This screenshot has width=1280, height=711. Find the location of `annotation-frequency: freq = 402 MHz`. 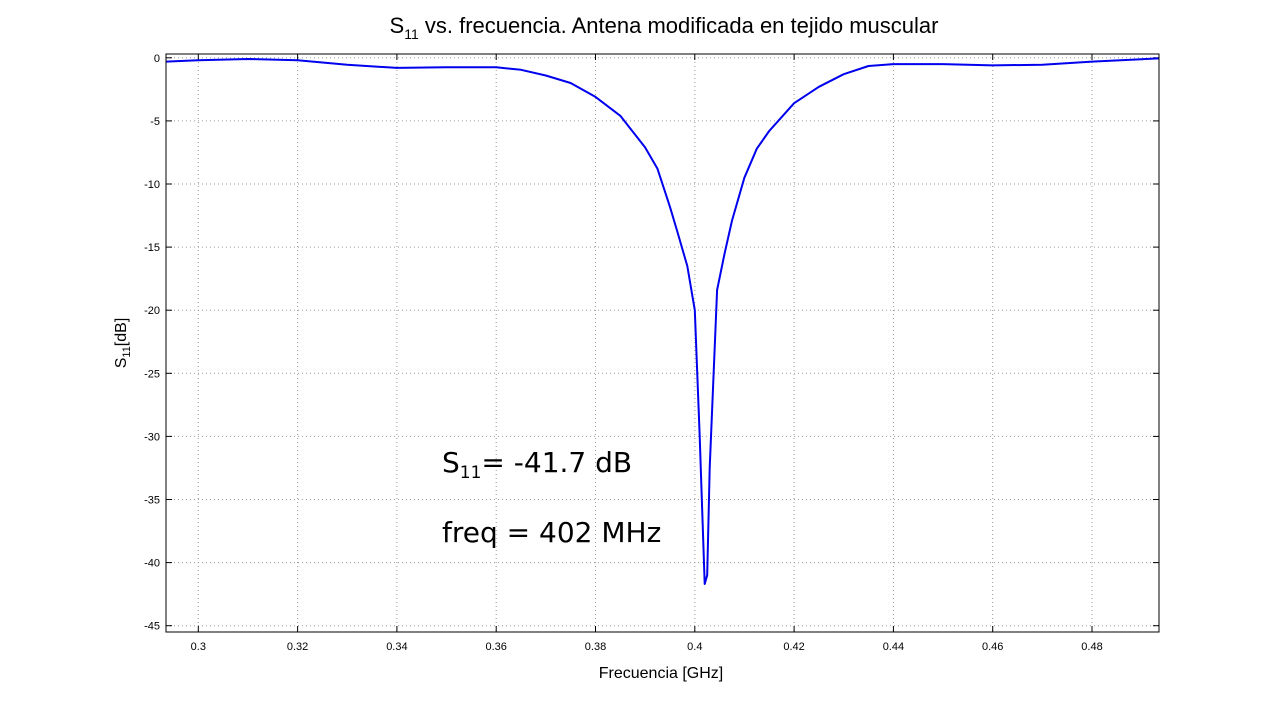

annotation-frequency: freq = 402 MHz is located at coordinates (551, 532).